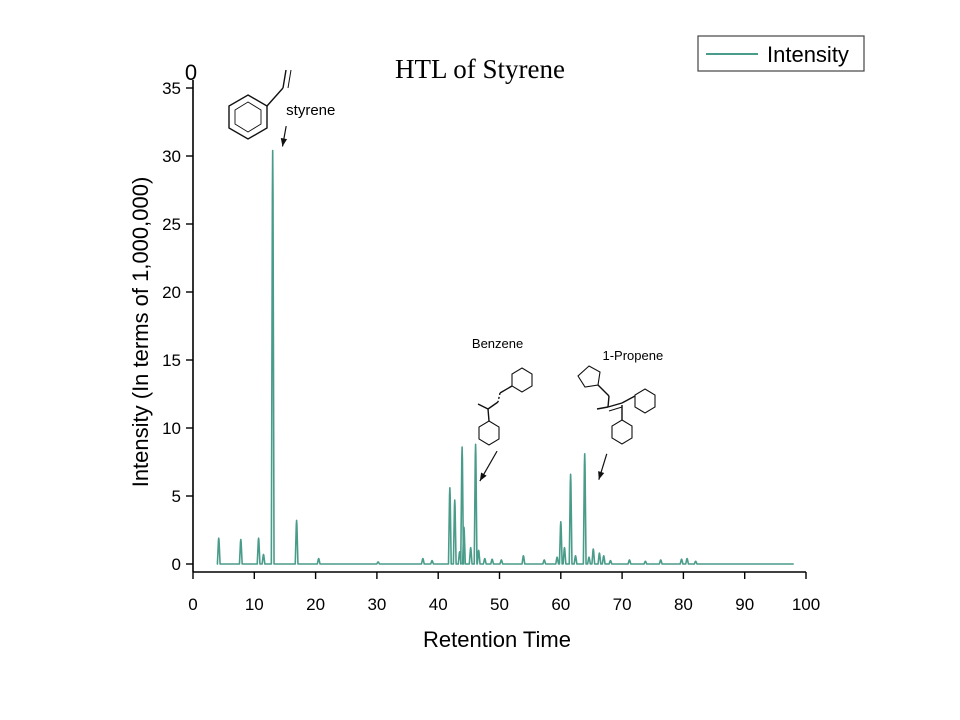  Describe the element at coordinates (171, 224) in the screenshot. I see `y-tick-label: 25` at that location.